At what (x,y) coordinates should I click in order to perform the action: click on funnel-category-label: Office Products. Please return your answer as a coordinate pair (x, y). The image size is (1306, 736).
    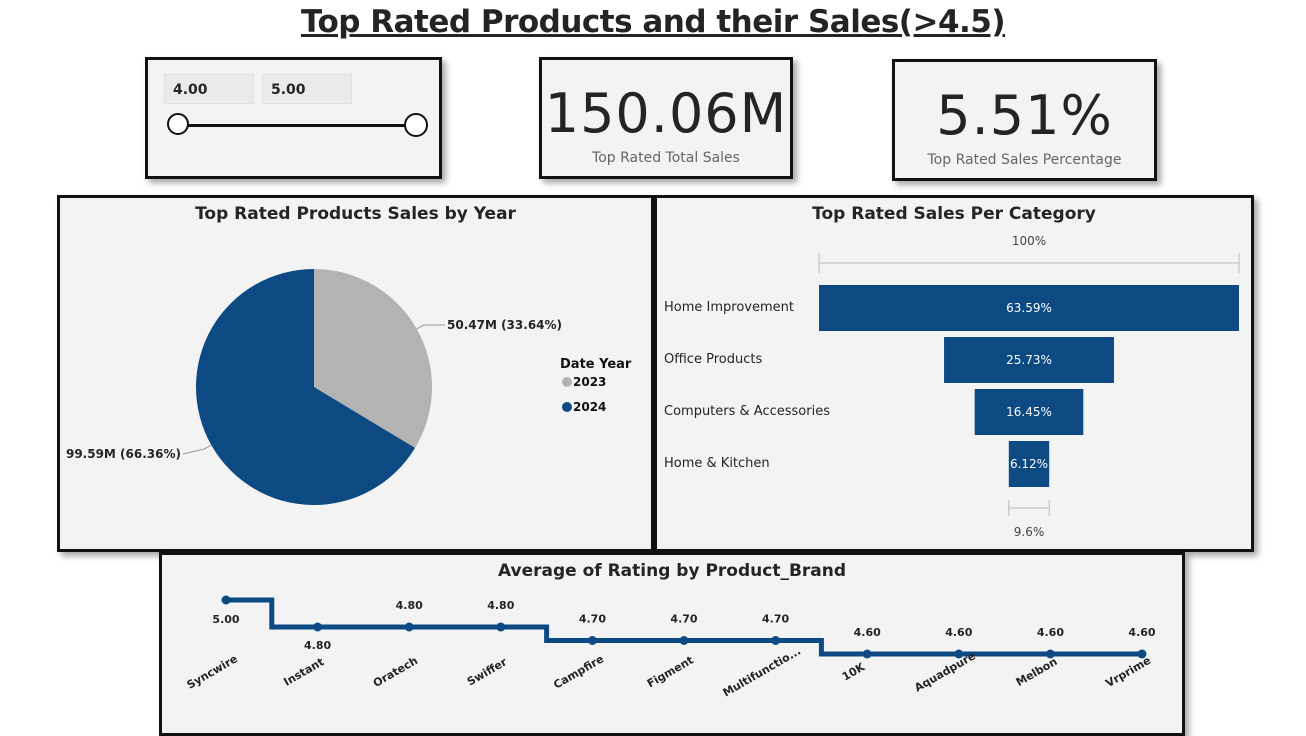
    Looking at the image, I should click on (713, 359).